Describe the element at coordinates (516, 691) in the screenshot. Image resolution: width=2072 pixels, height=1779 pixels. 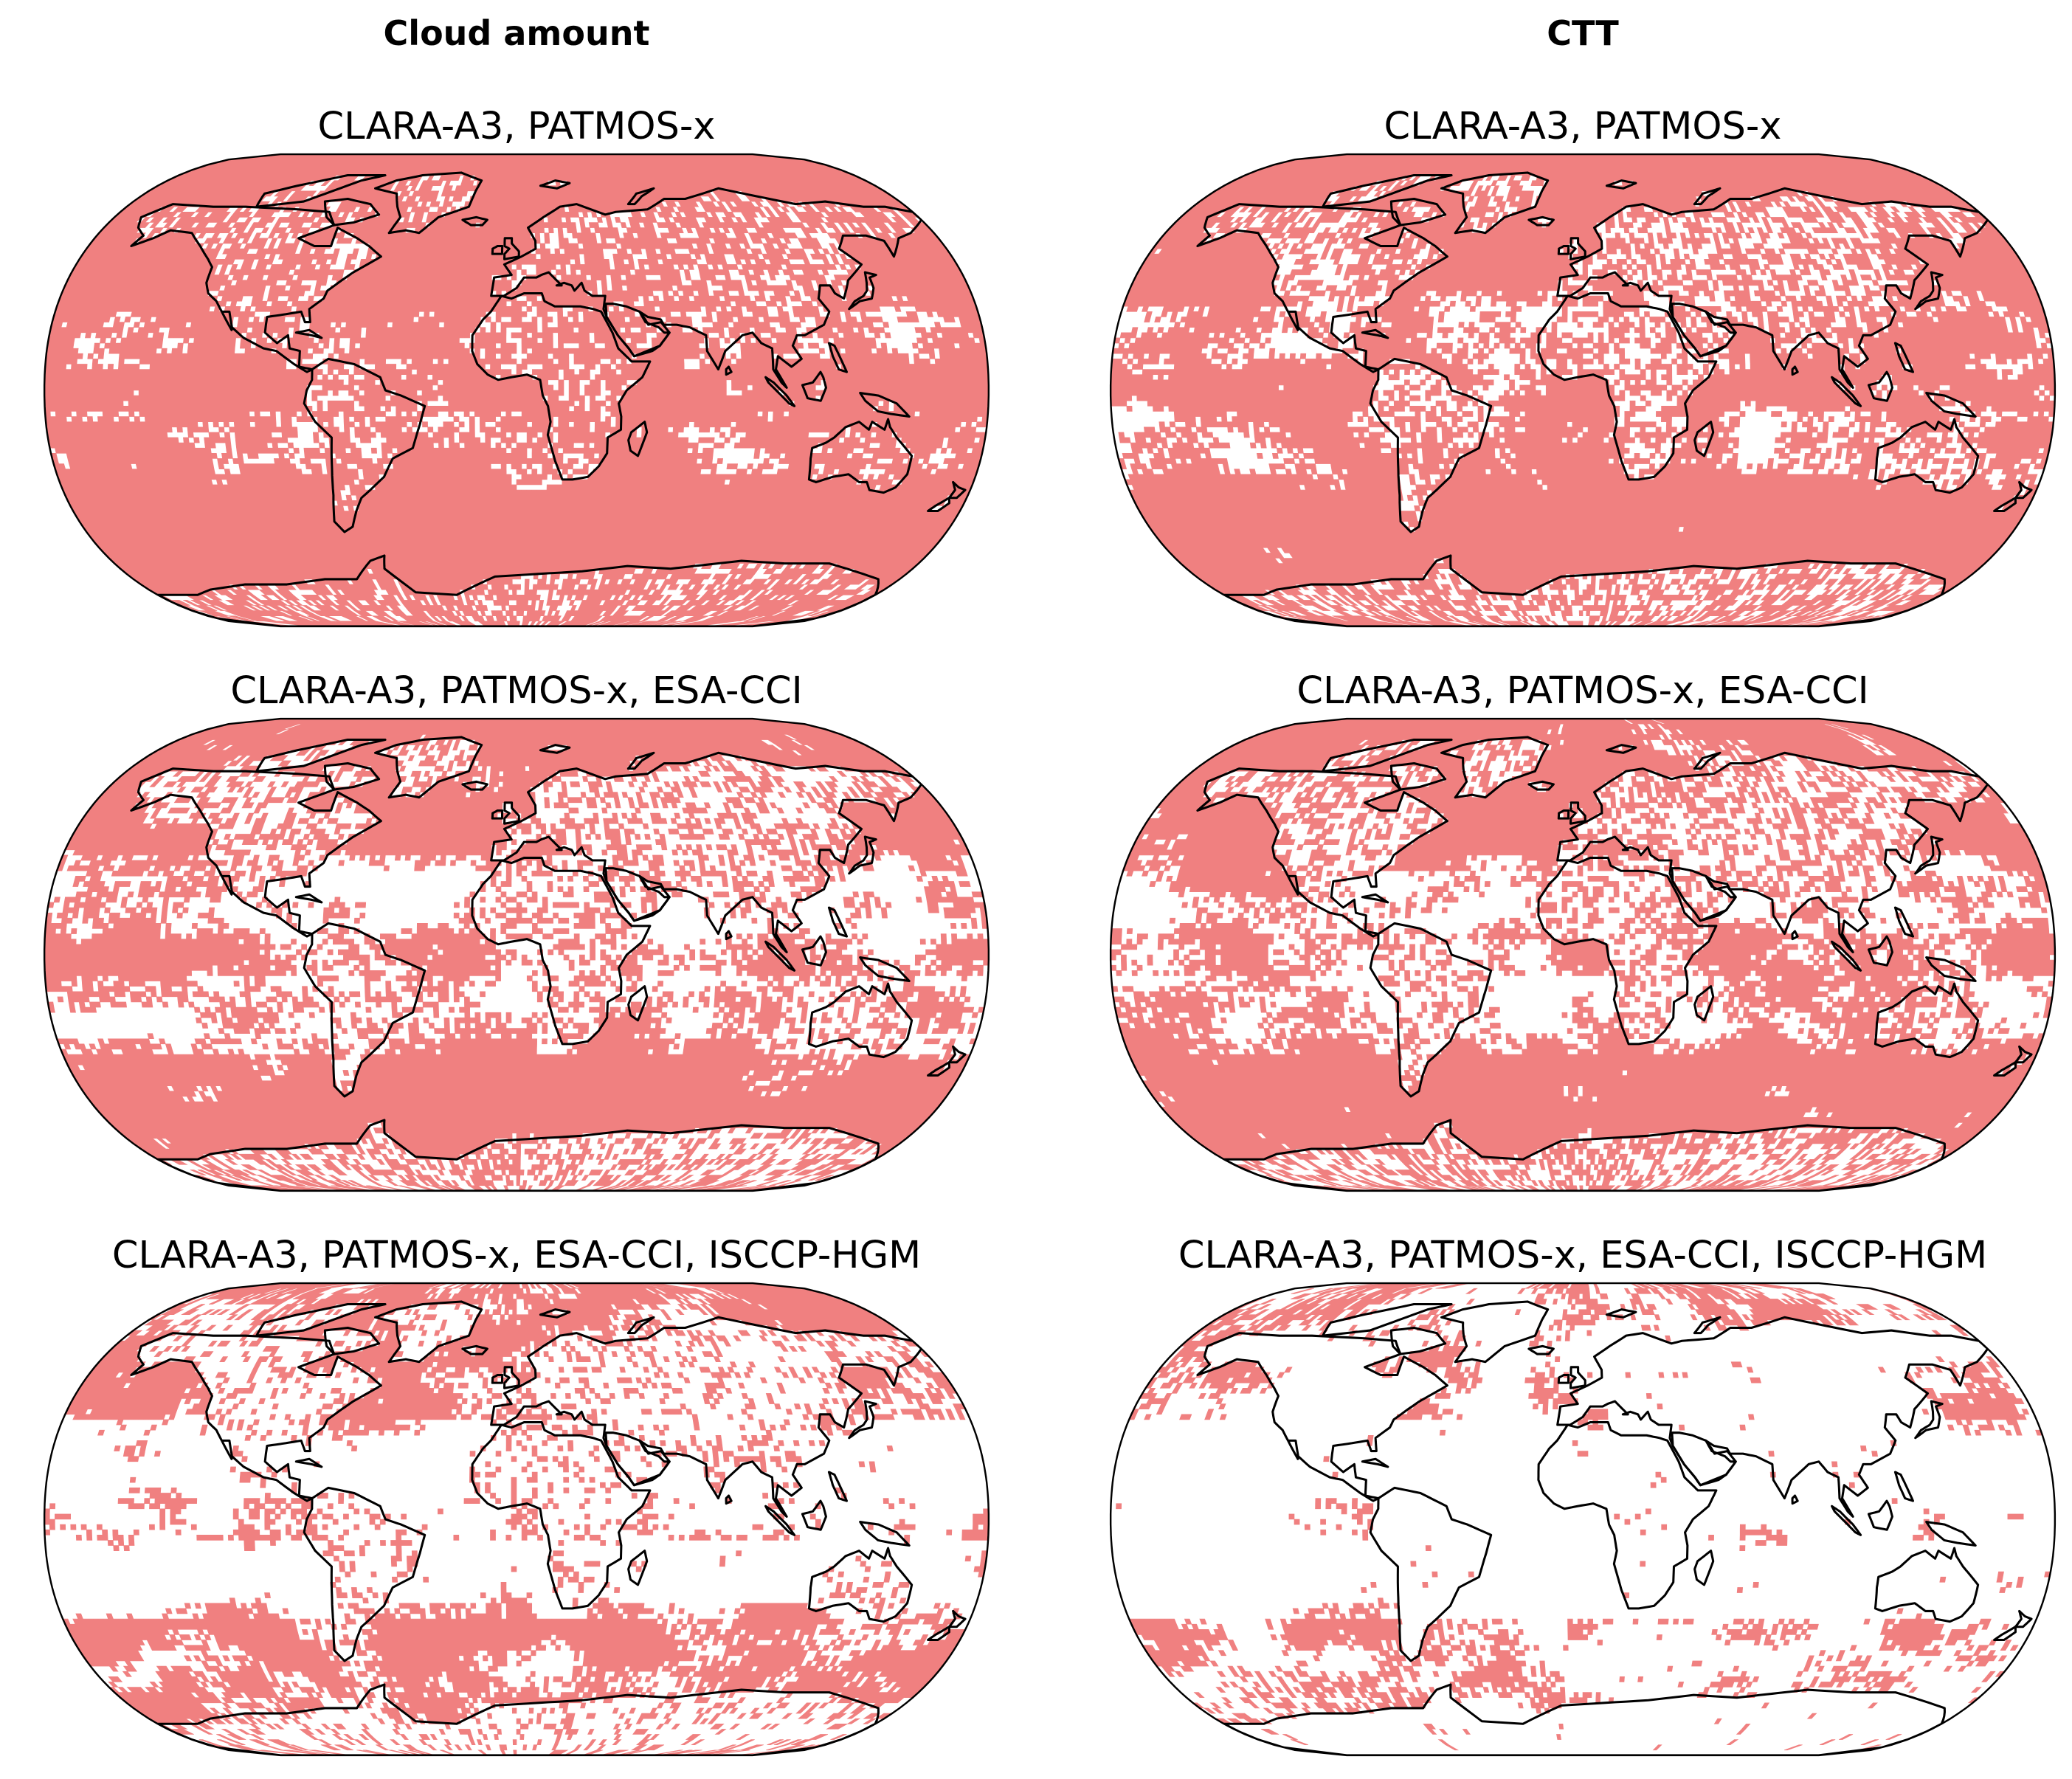
I see `panel-title: CLARA-A3, PATMOS-x, ESA-CCI` at that location.